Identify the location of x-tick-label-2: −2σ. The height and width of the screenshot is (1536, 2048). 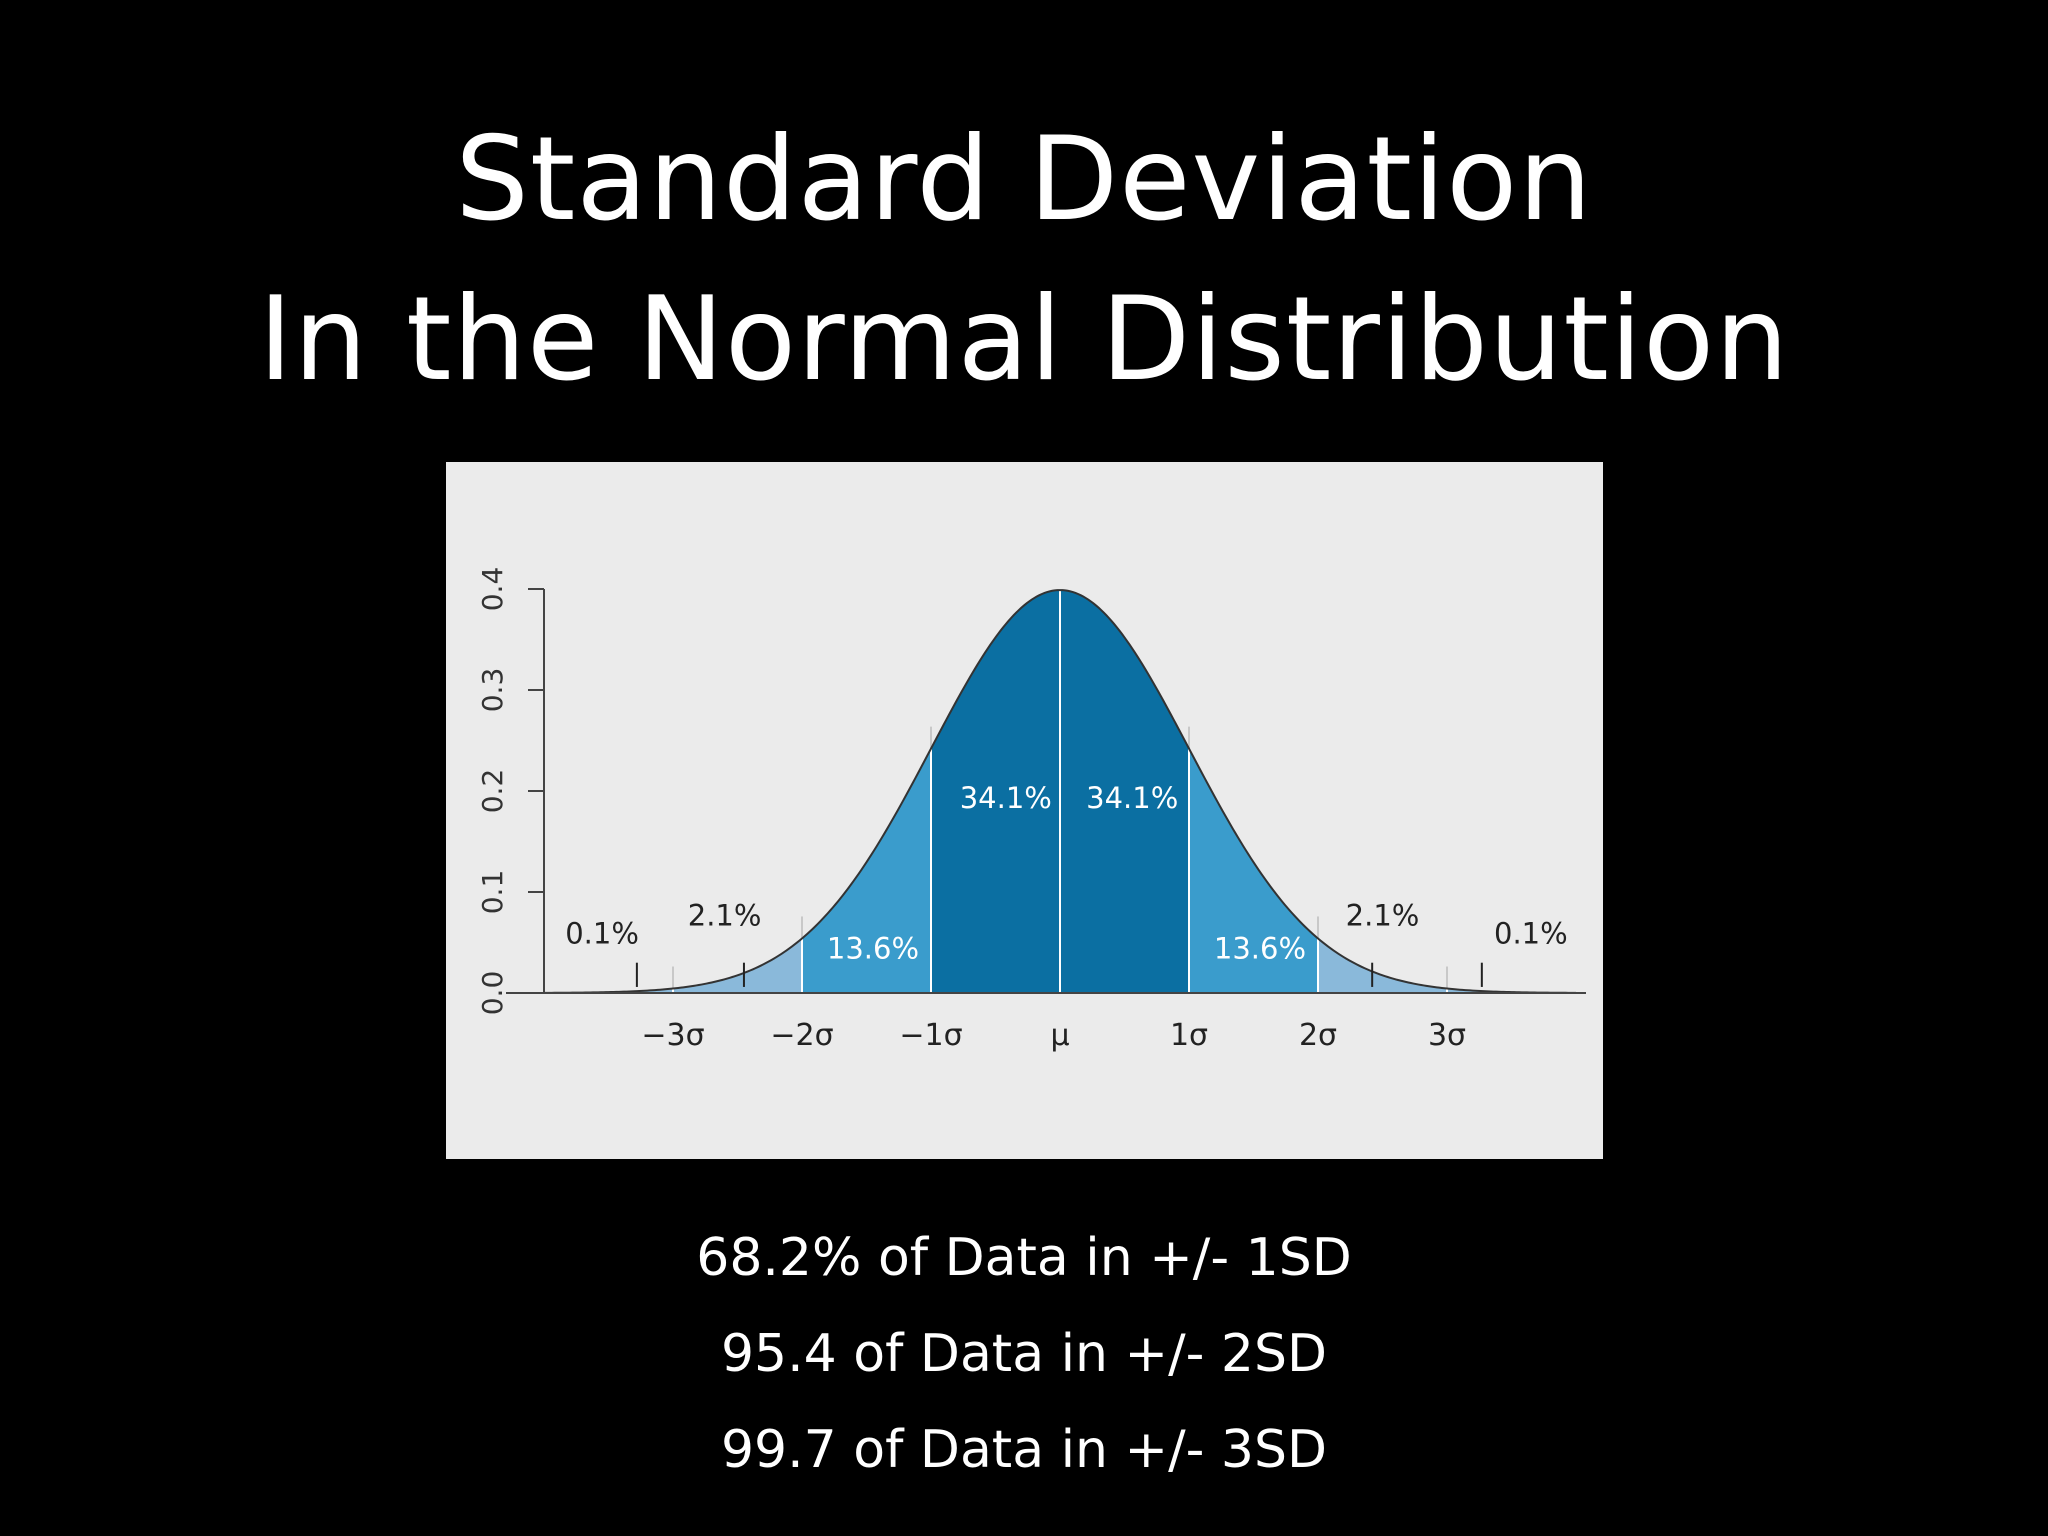
(801, 1035).